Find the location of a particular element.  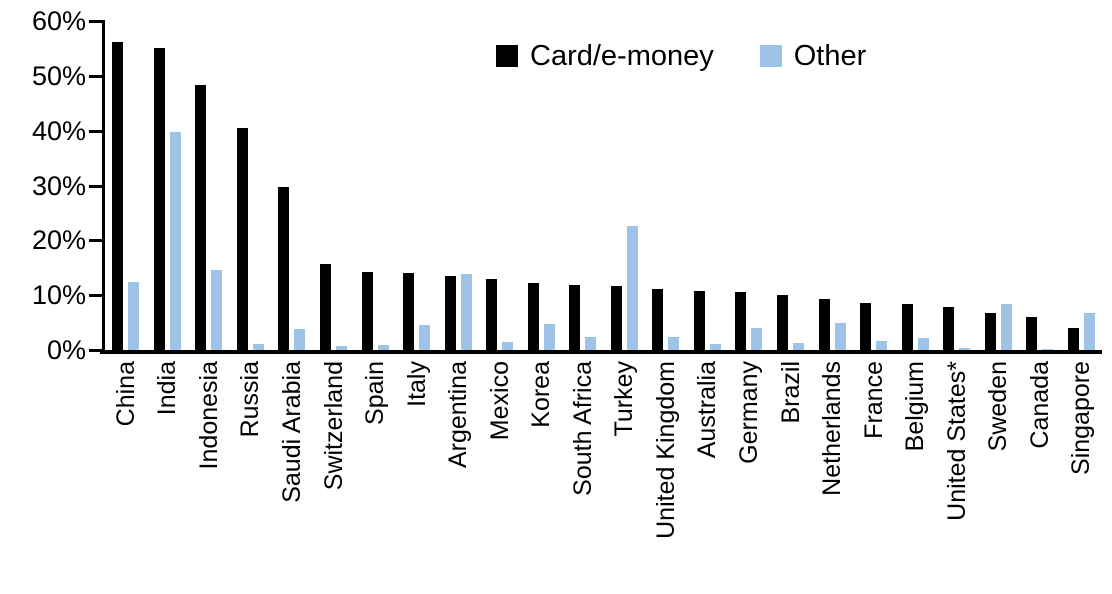

bar-other-korea is located at coordinates (549, 337).